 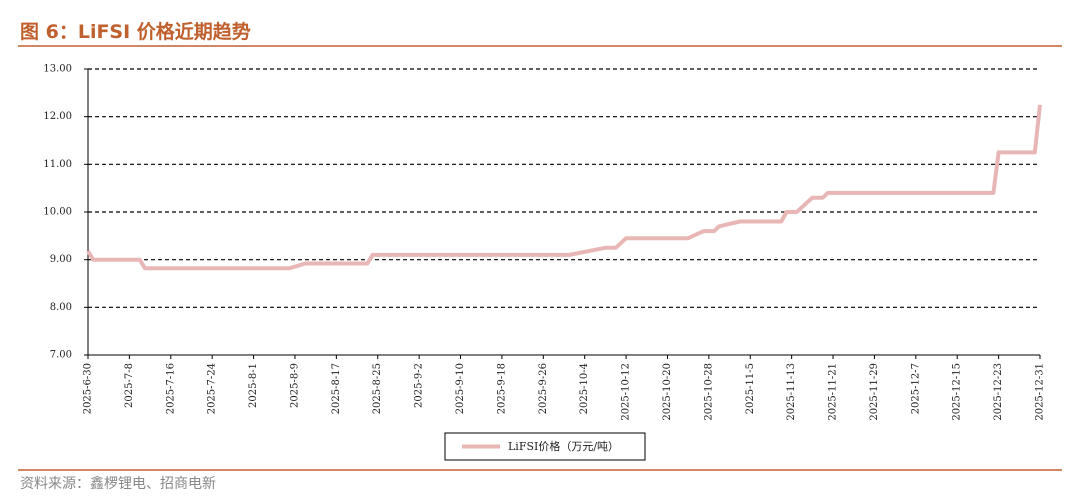 I want to click on x-tick-label: 2025-10-20, so click(x=667, y=392).